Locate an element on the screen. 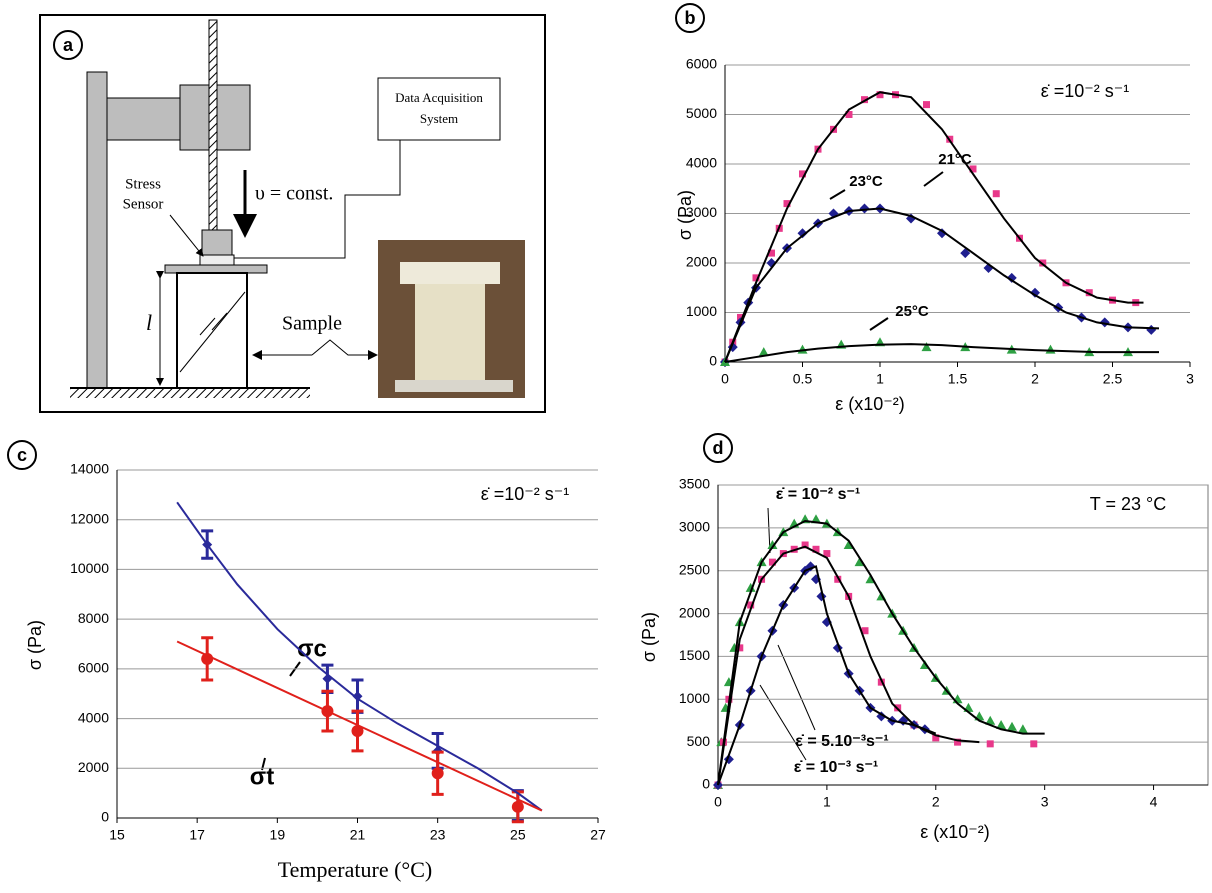 The image size is (1212, 893). panel-label: c is located at coordinates (22, 455).